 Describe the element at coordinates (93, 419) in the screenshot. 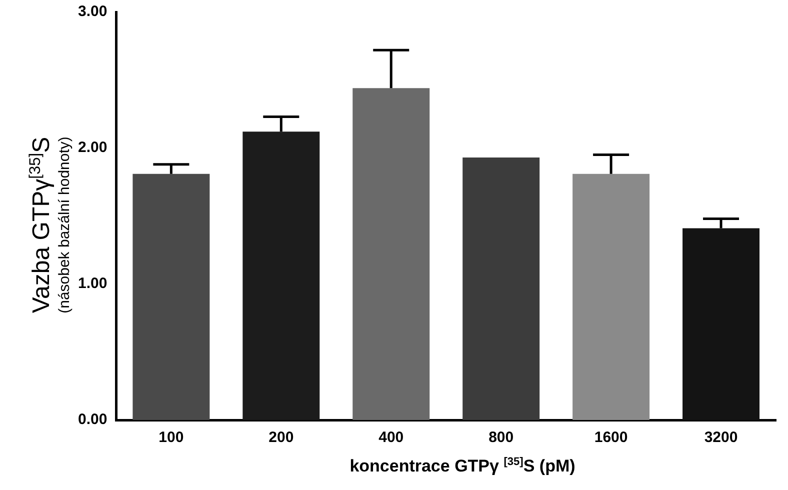

I see `y-tick-label: 0.00` at that location.